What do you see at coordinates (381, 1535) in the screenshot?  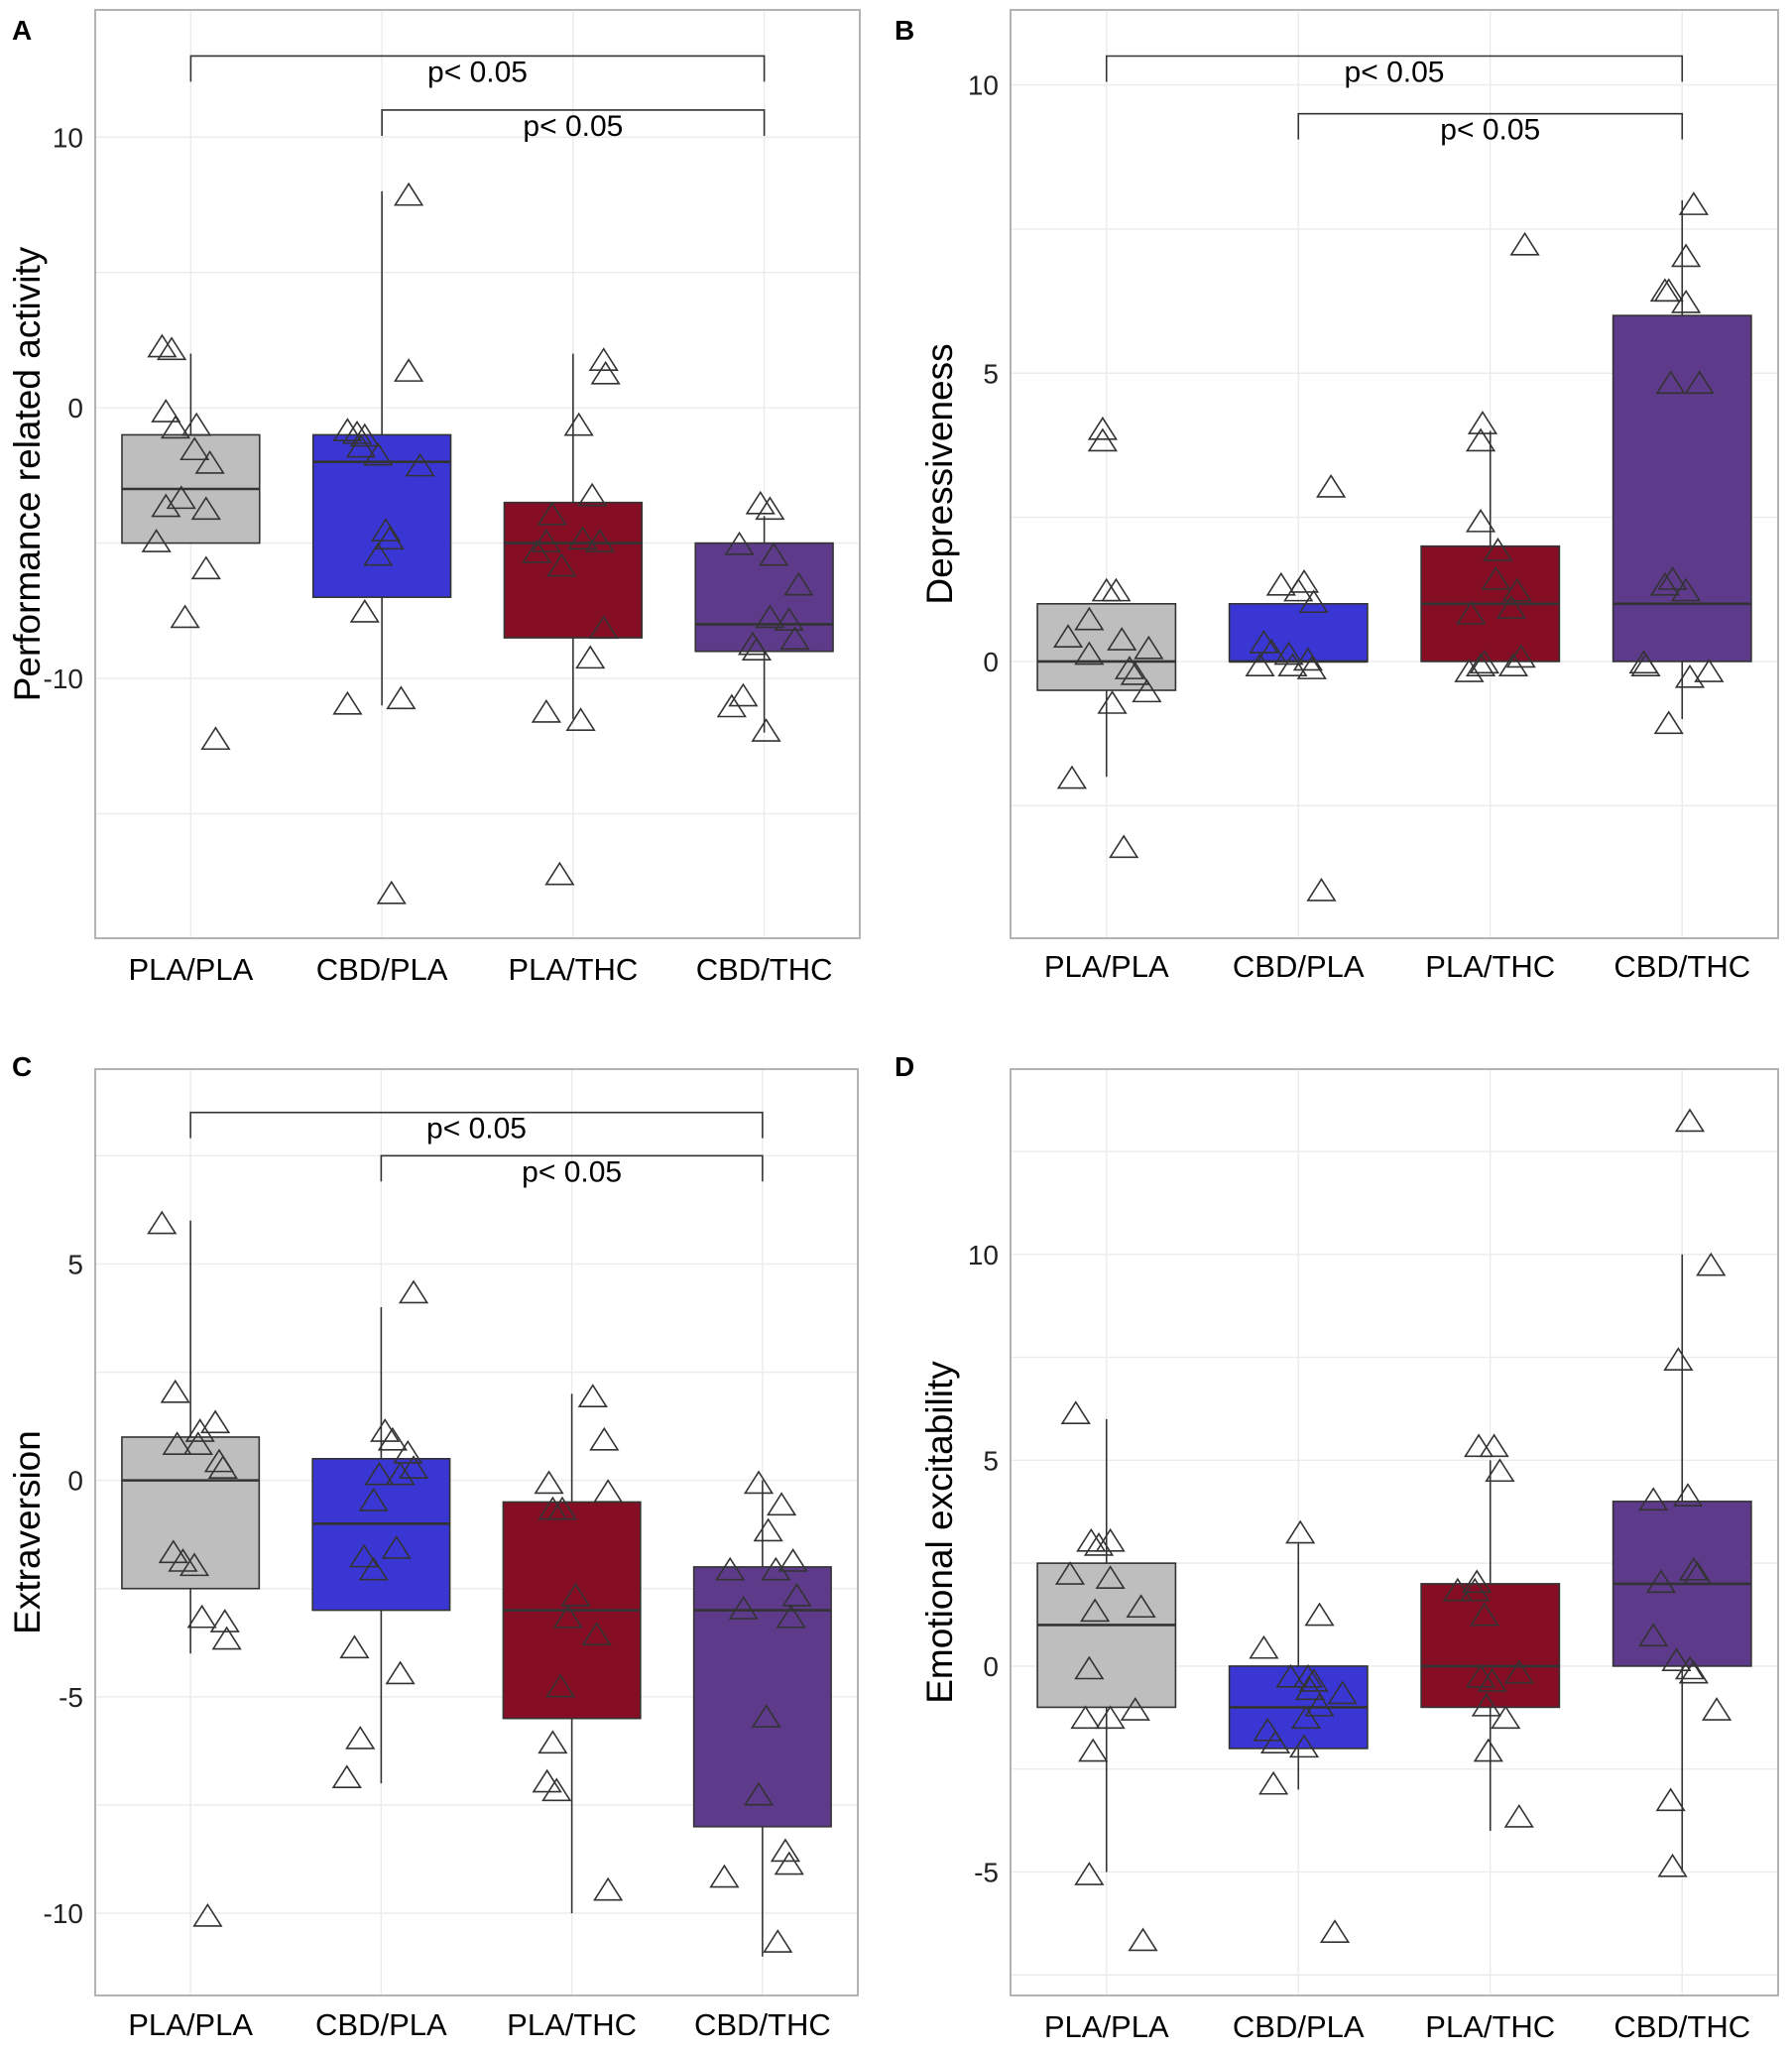 I see `box-cbd-pla` at bounding box center [381, 1535].